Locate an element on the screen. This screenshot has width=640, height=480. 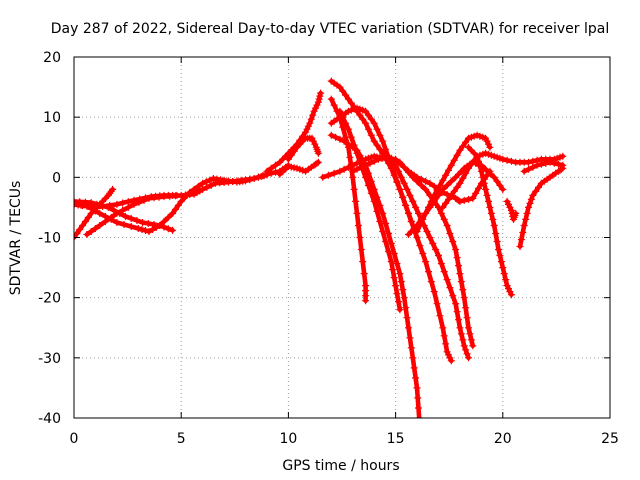
x-tick-label: 20 is located at coordinates (503, 439).